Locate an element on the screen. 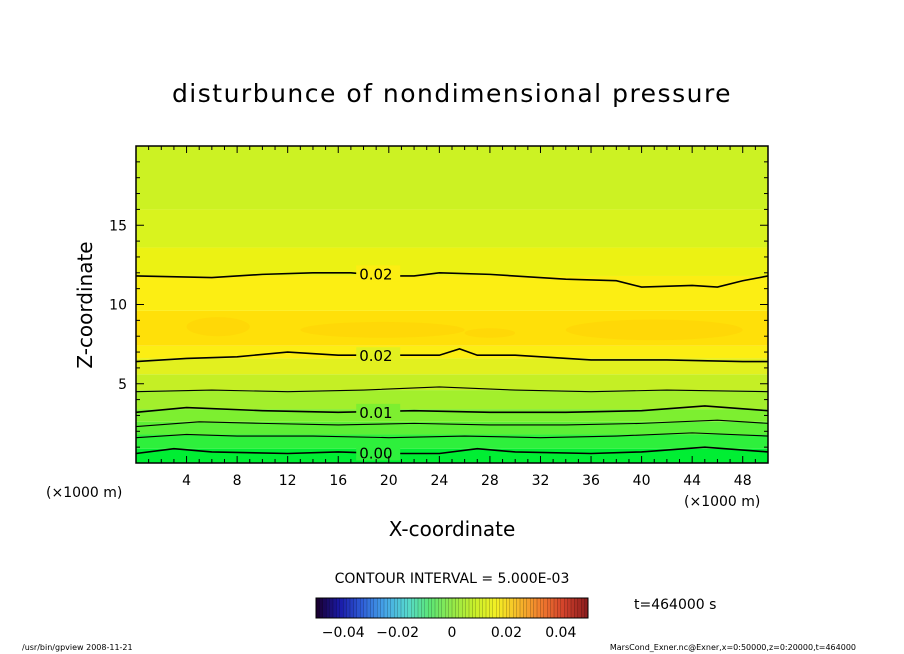 This screenshot has height=654, width=904. x-tick-label: 32 is located at coordinates (541, 481).